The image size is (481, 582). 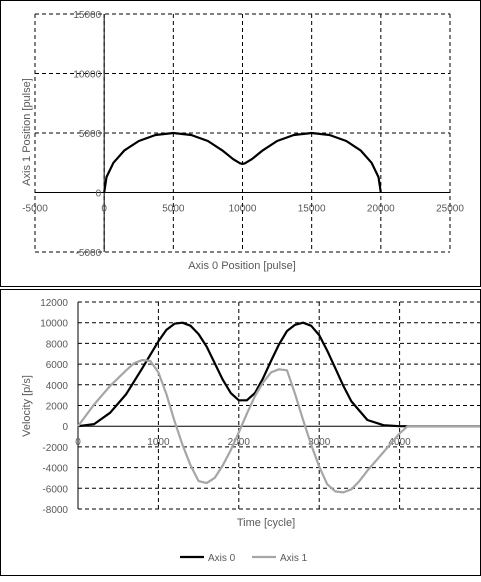 I want to click on chart1-x-tick-label: -5000, so click(x=35, y=209).